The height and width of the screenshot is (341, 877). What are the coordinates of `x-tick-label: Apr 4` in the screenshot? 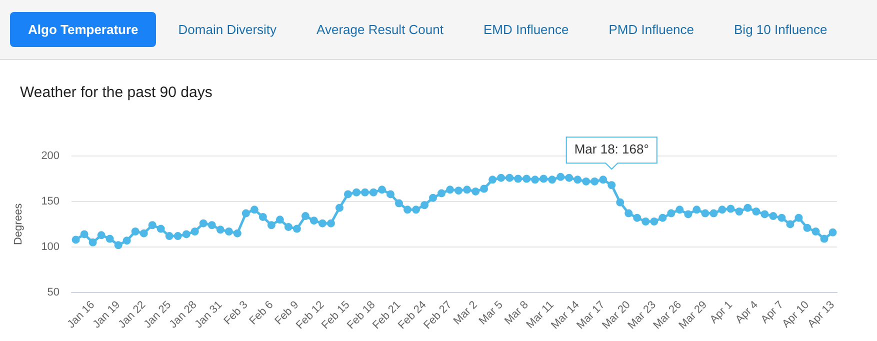 It's located at (746, 312).